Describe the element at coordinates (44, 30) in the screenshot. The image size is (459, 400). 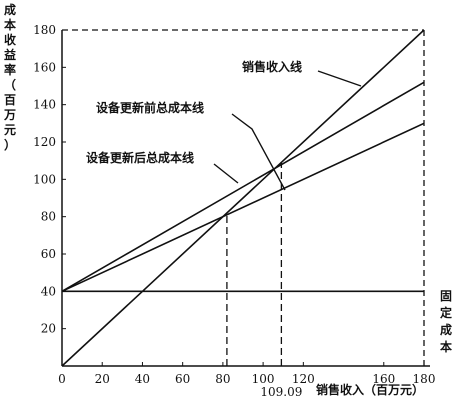
I see `y-tick-label: 180` at that location.